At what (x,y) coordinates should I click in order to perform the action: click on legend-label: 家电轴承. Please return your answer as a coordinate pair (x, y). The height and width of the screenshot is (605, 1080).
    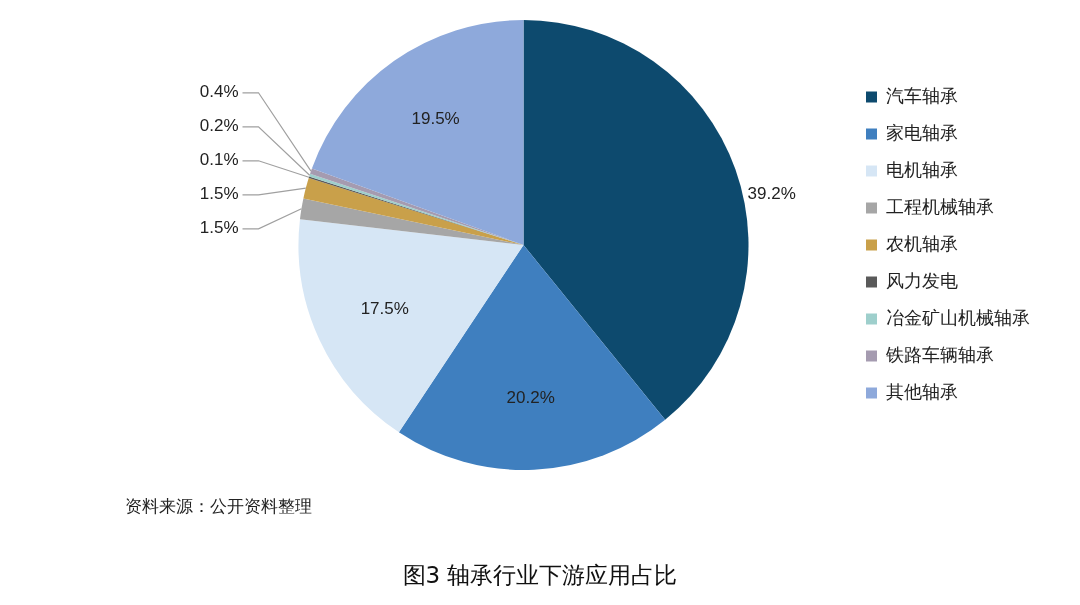
    Looking at the image, I should click on (922, 132).